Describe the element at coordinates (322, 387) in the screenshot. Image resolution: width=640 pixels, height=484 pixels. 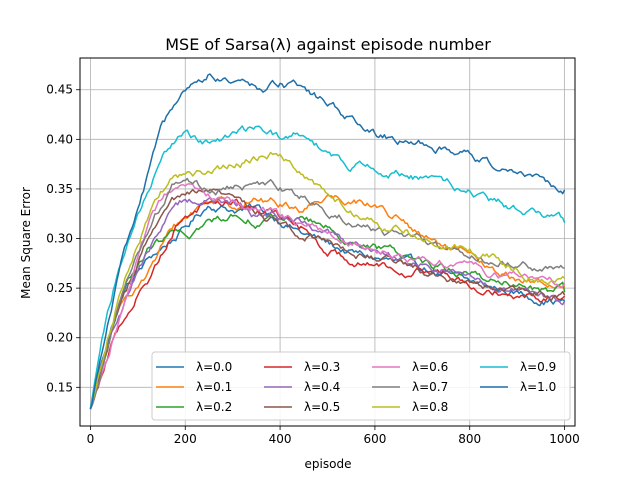
I see `legend-label: λ=0.4` at that location.